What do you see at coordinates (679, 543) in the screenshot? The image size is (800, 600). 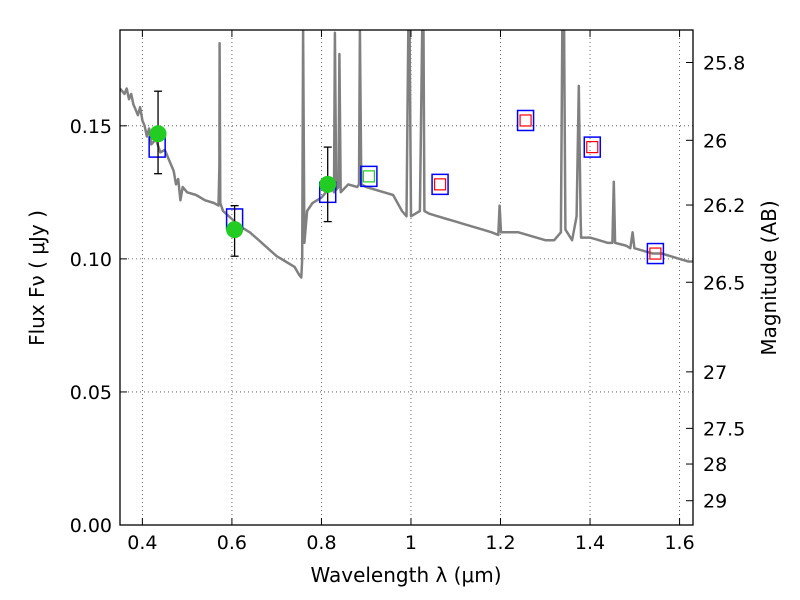 I see `x-tick-label: 1.6` at bounding box center [679, 543].